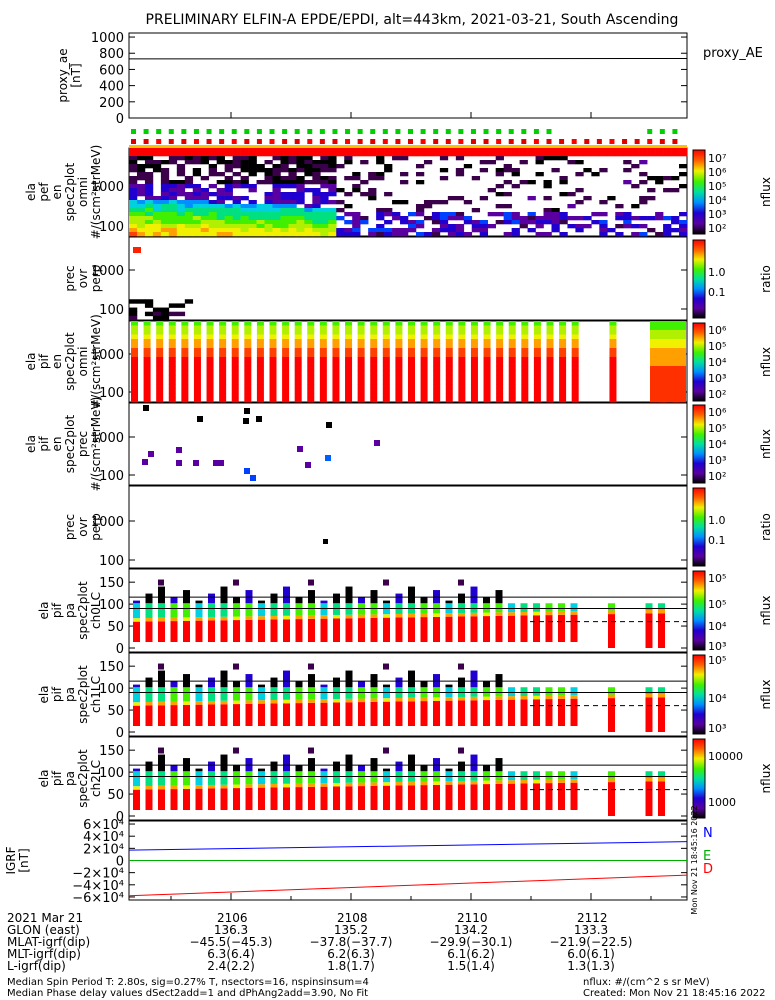 The width and height of the screenshot is (775, 1000). What do you see at coordinates (83, 526) in the screenshot?
I see `ylabel-prec_ovr_perp_i: ovr` at bounding box center [83, 526].